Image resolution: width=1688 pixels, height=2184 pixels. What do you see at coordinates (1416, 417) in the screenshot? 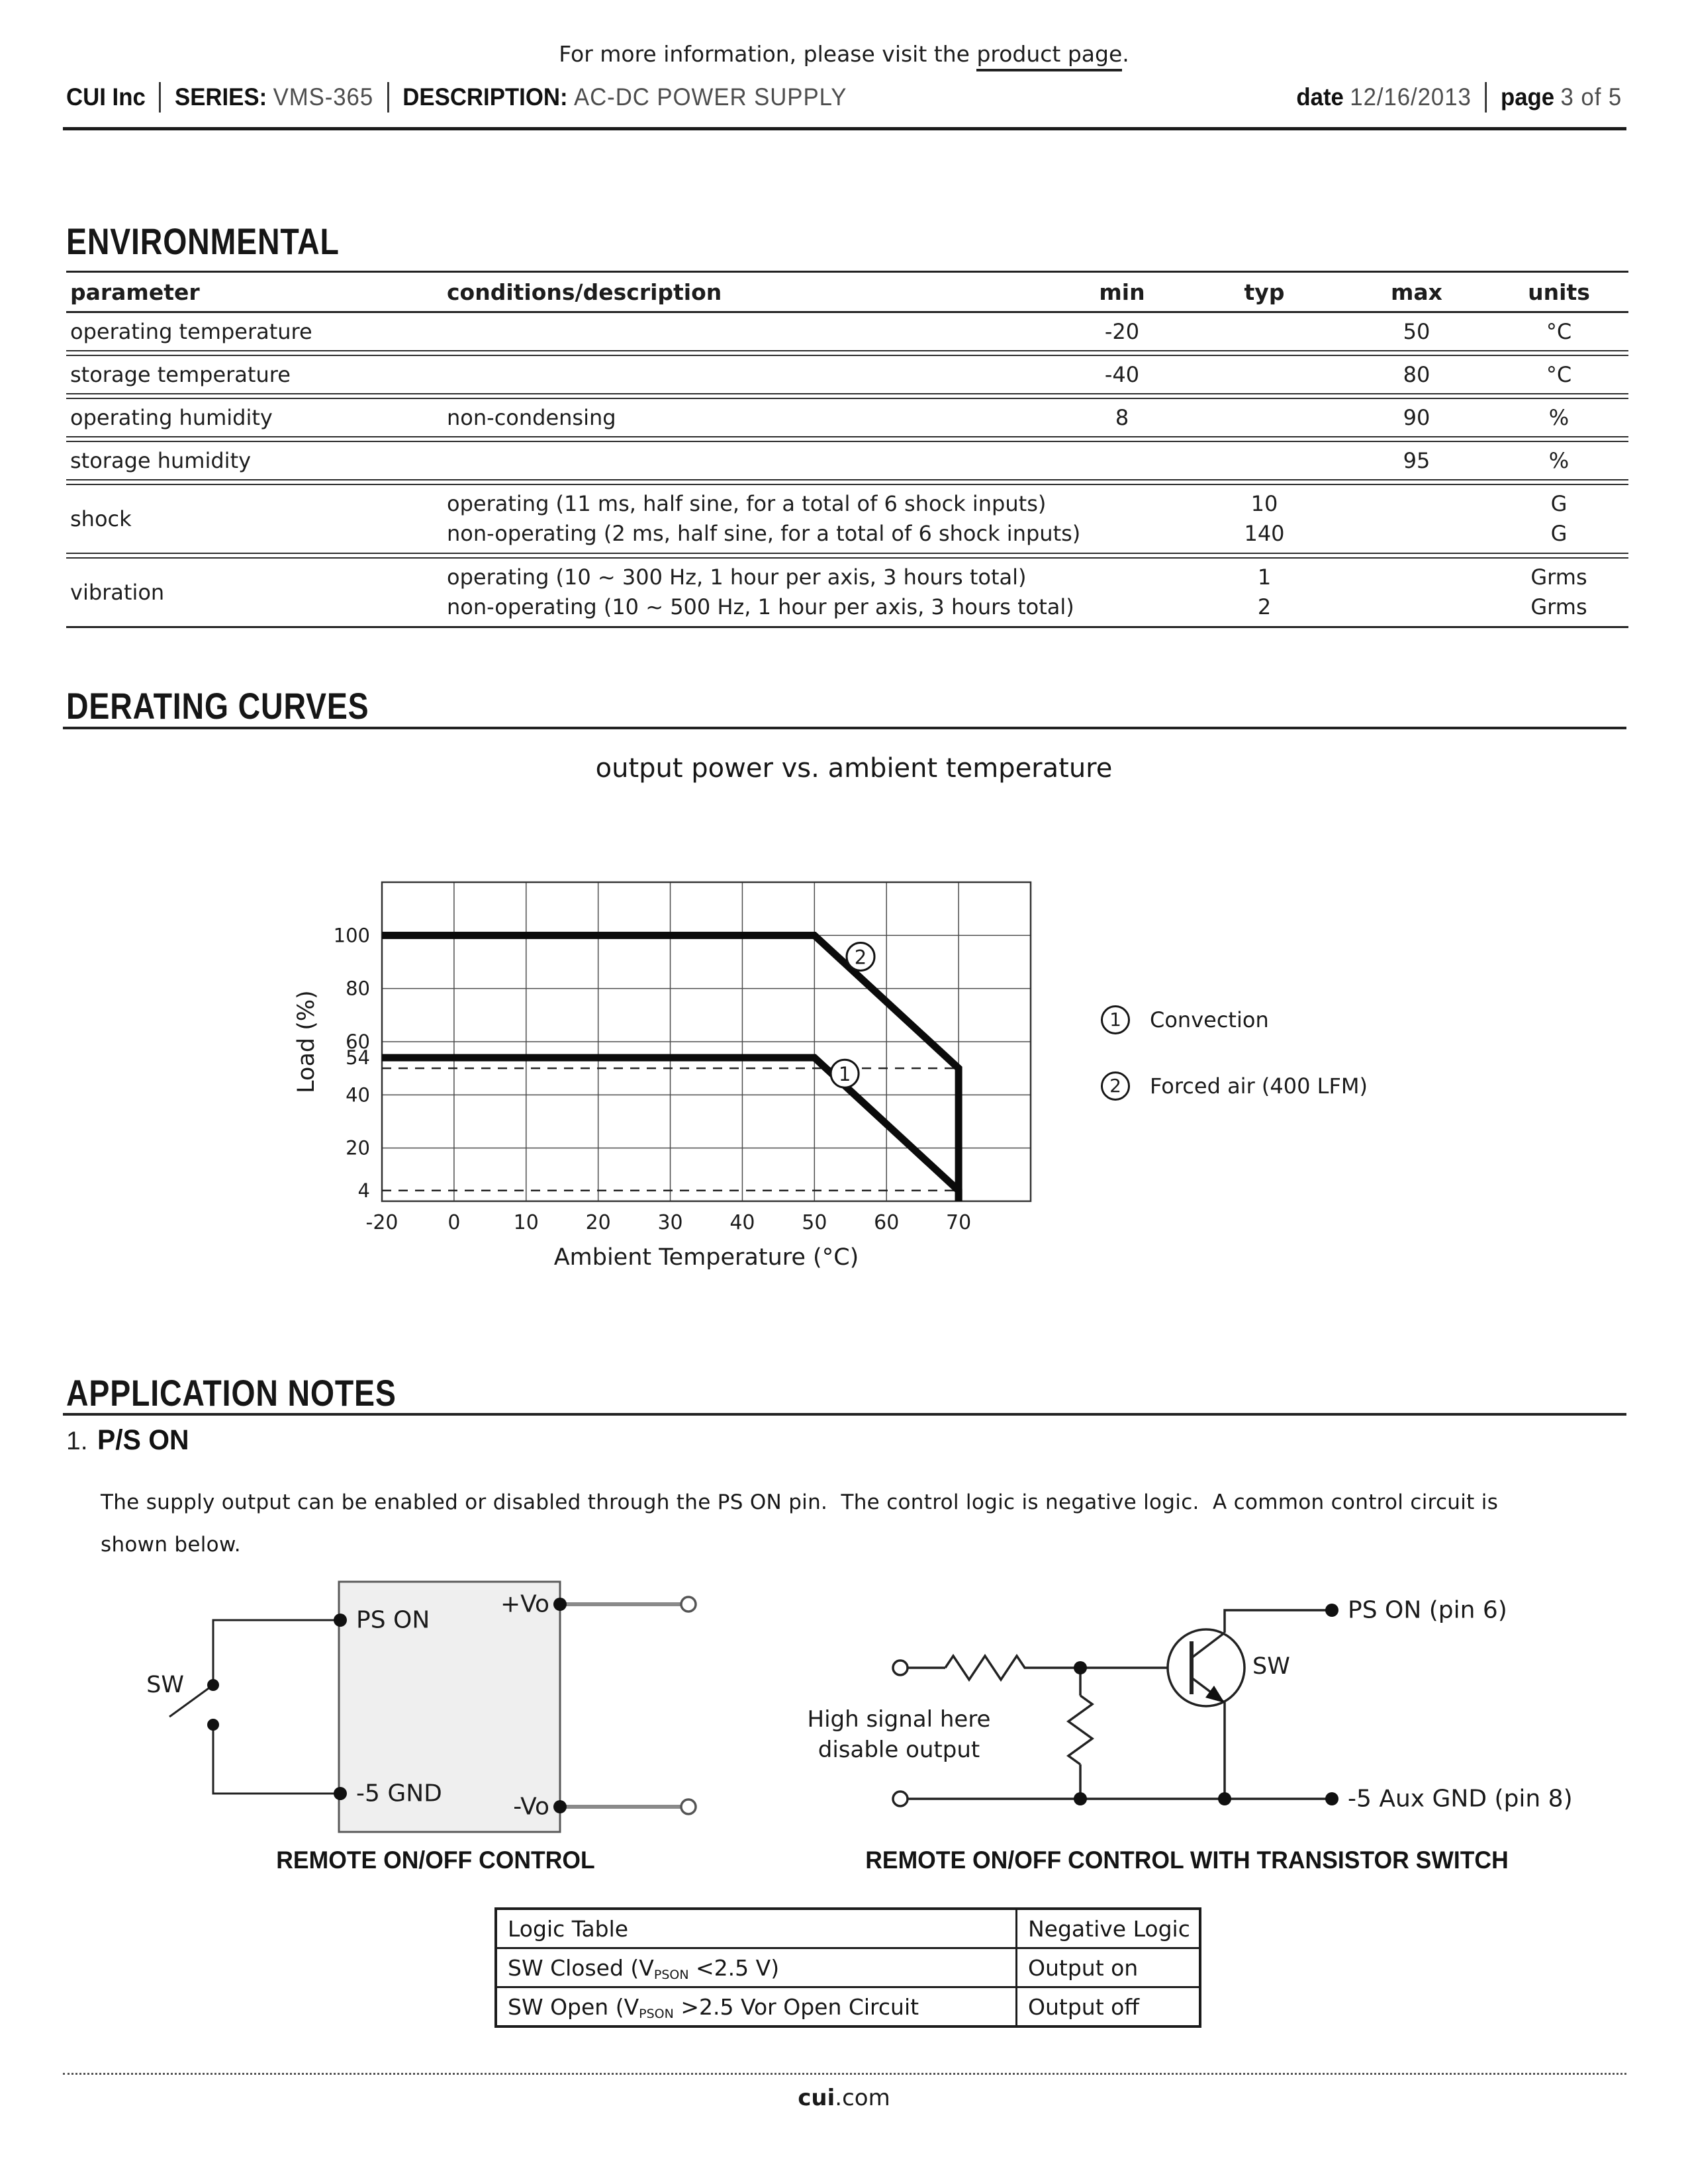
I see `cell-max: 90` at bounding box center [1416, 417].